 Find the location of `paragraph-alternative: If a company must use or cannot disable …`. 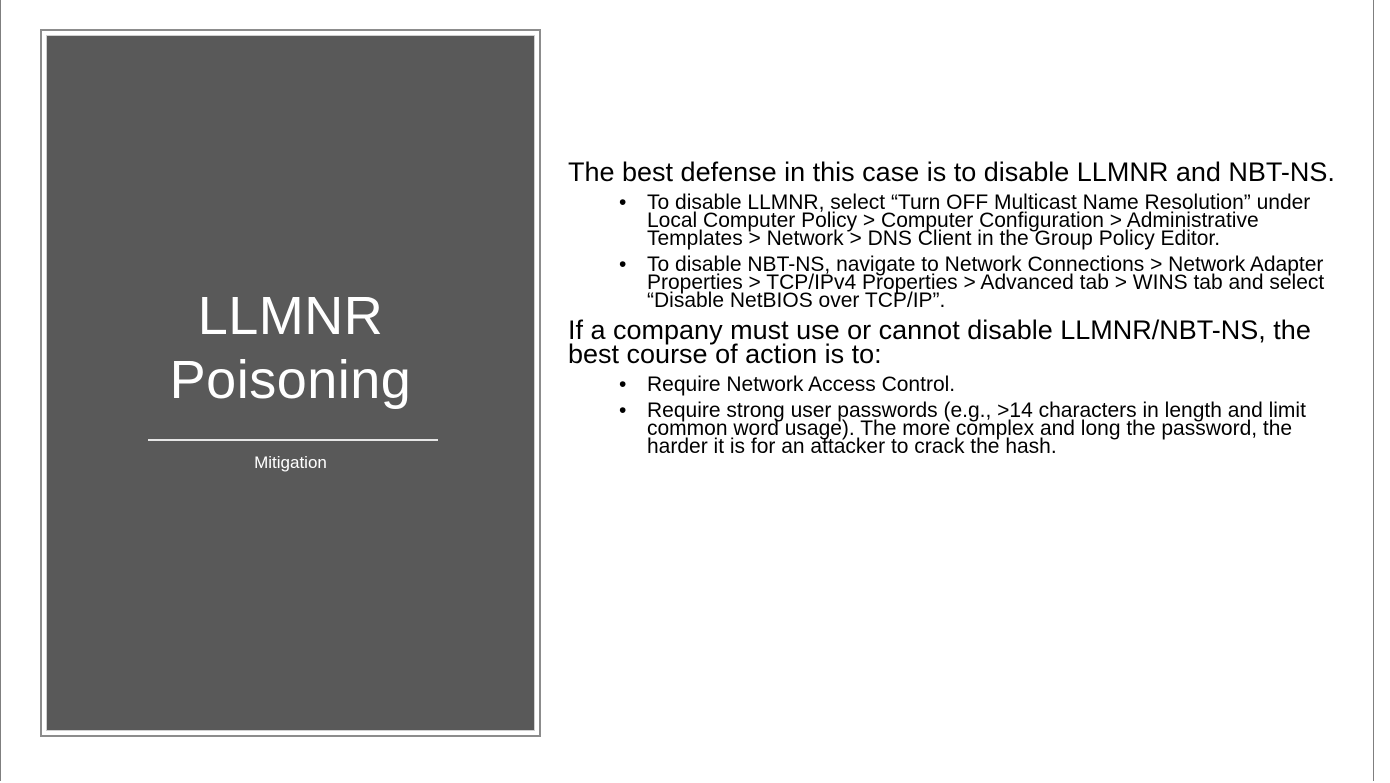

paragraph-alternative: If a company must use or cannot disable … is located at coordinates (939, 342).